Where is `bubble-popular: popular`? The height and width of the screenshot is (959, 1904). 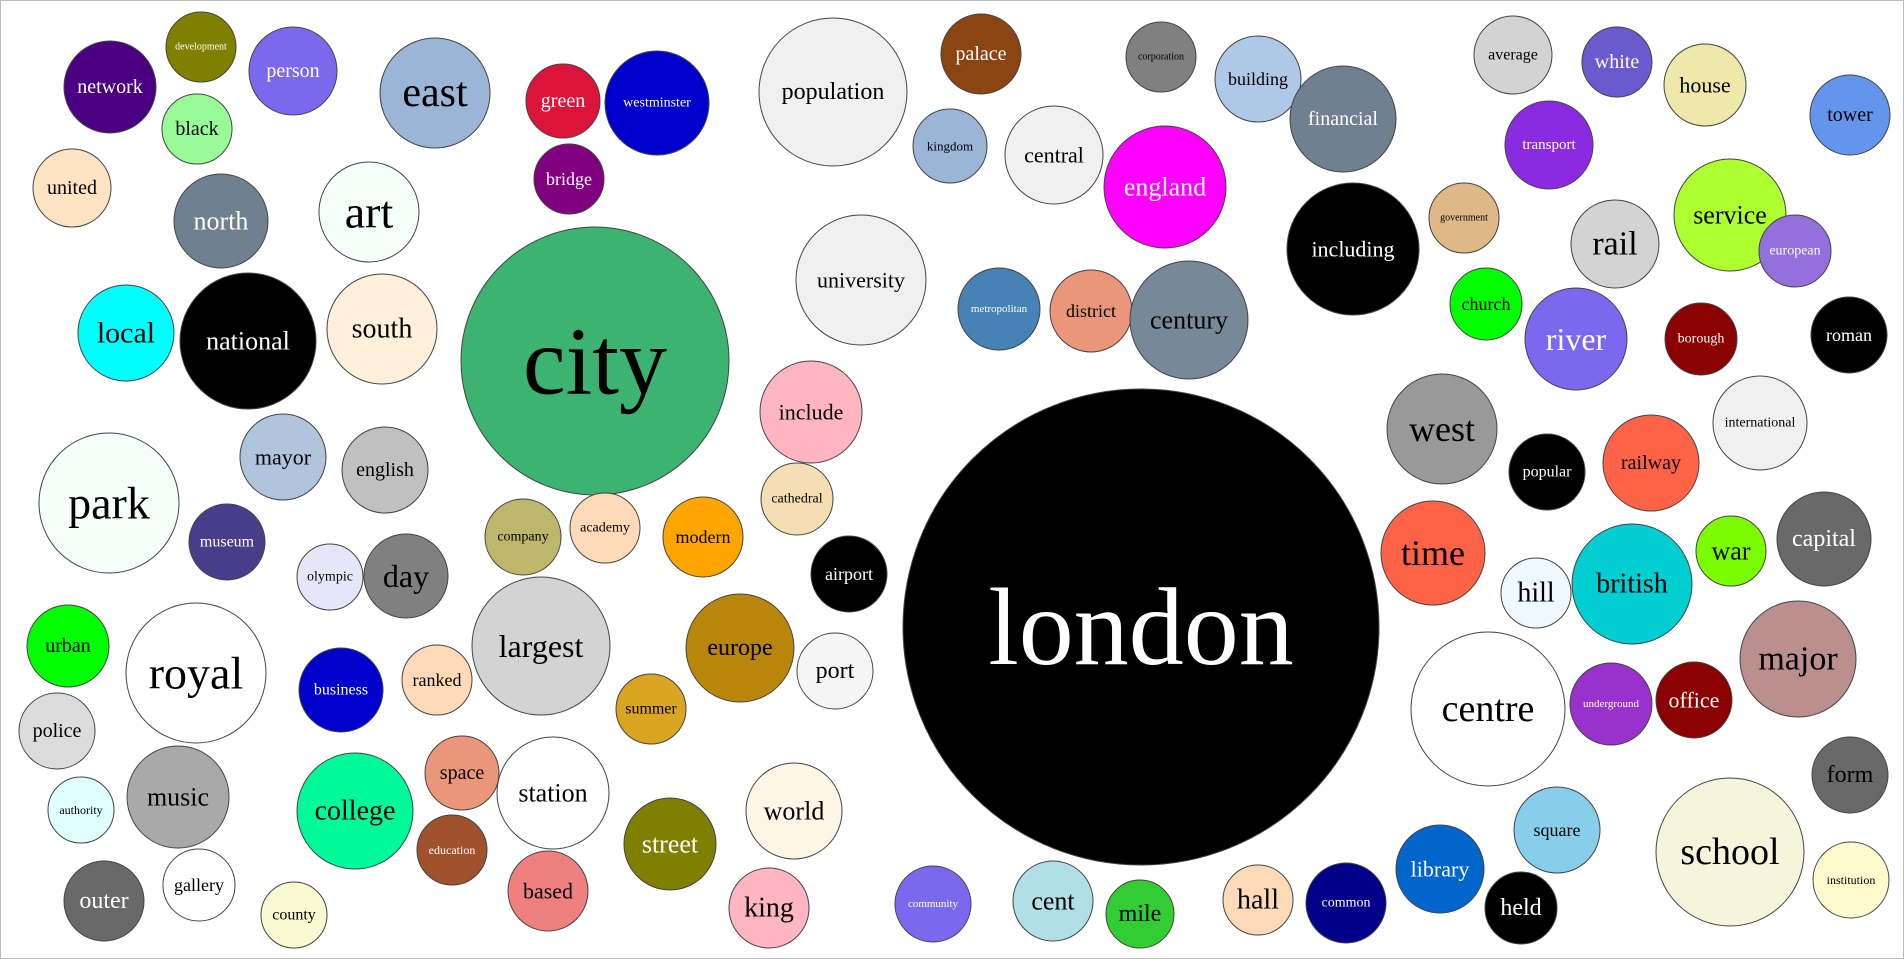 bubble-popular: popular is located at coordinates (1547, 472).